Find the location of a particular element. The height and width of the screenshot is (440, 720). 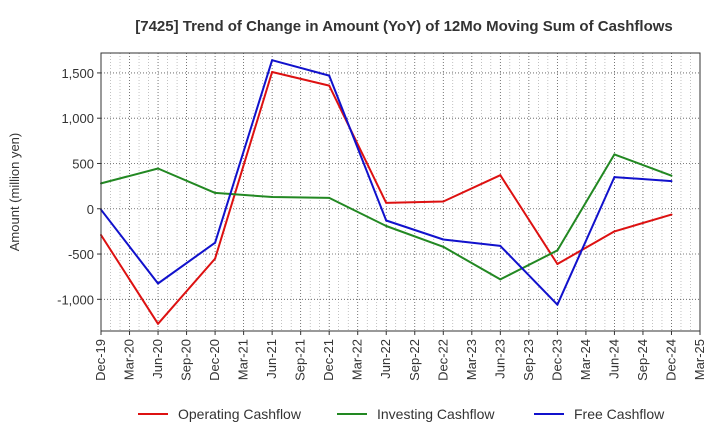

x-tick-label: Sep-24 is located at coordinates (642, 360).